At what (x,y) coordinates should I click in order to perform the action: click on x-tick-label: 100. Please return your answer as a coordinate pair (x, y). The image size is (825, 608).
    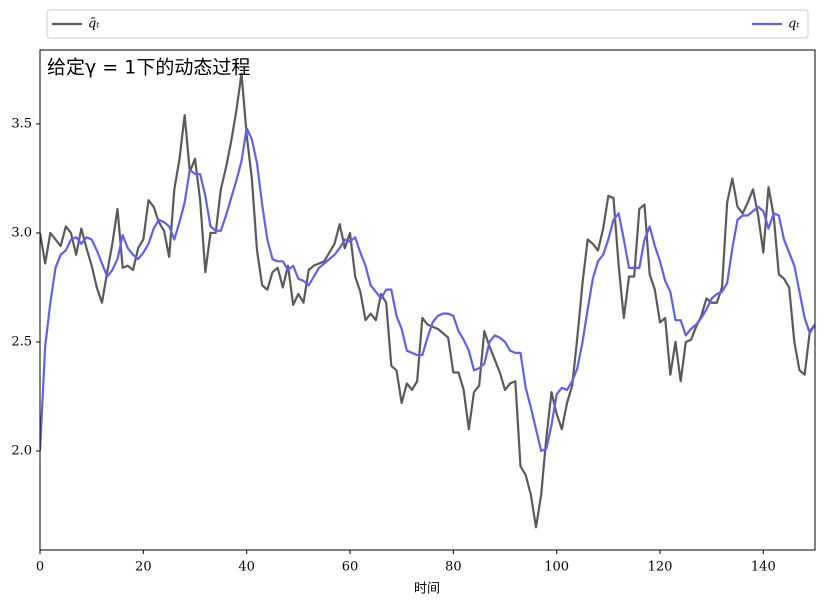
    Looking at the image, I should click on (556, 567).